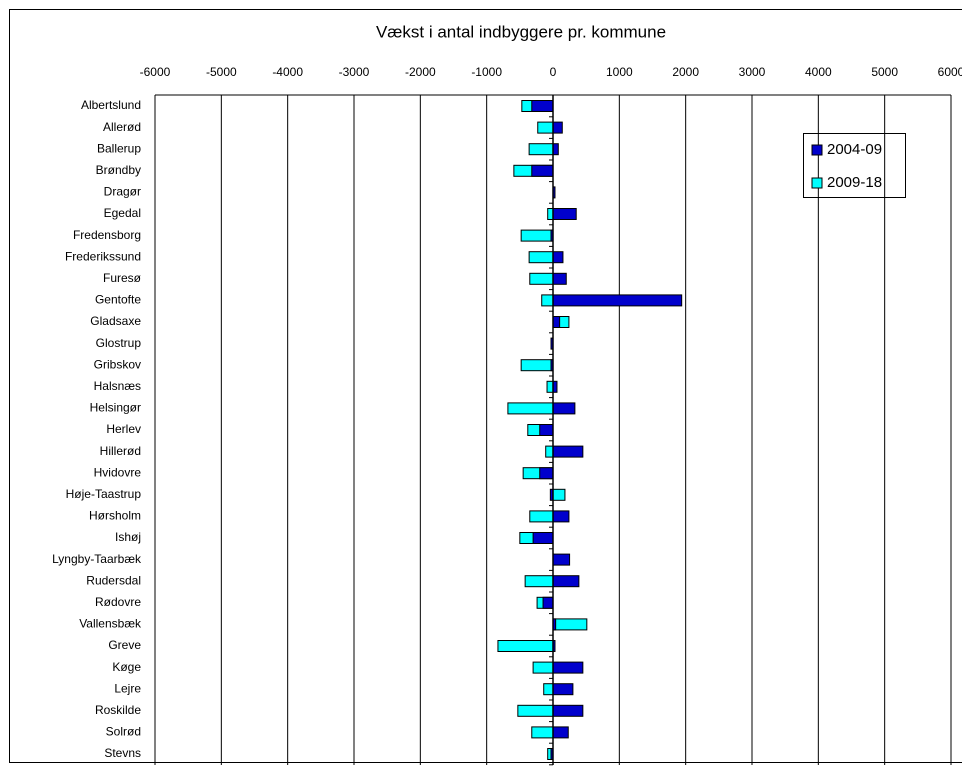  What do you see at coordinates (752, 72) in the screenshot?
I see `x-tick-label: 3000` at bounding box center [752, 72].